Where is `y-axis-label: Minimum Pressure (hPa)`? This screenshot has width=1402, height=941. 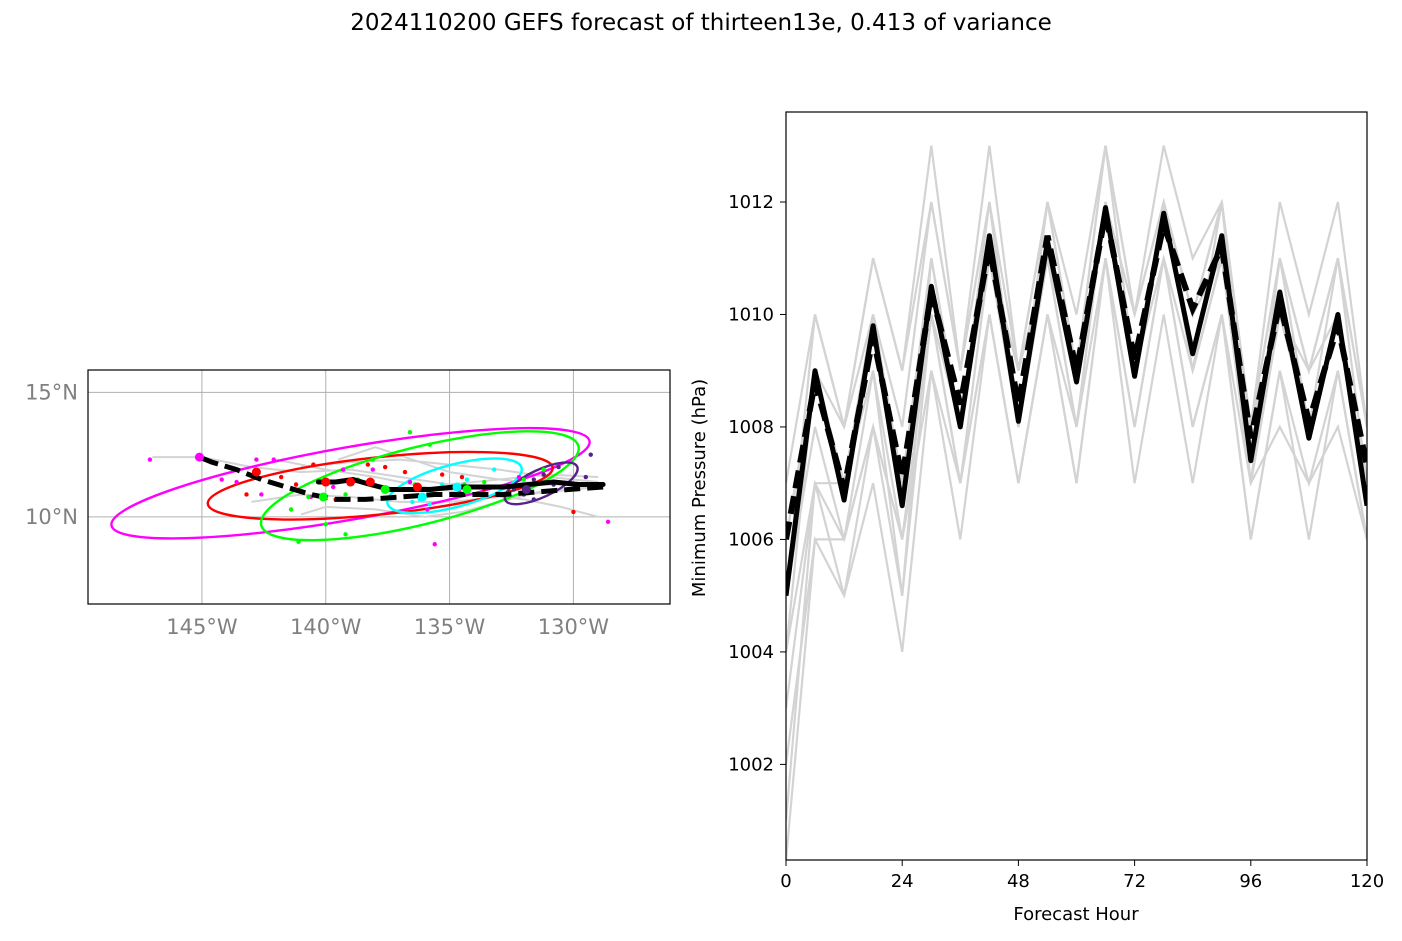 y-axis-label: Minimum Pressure (hPa) is located at coordinates (699, 488).